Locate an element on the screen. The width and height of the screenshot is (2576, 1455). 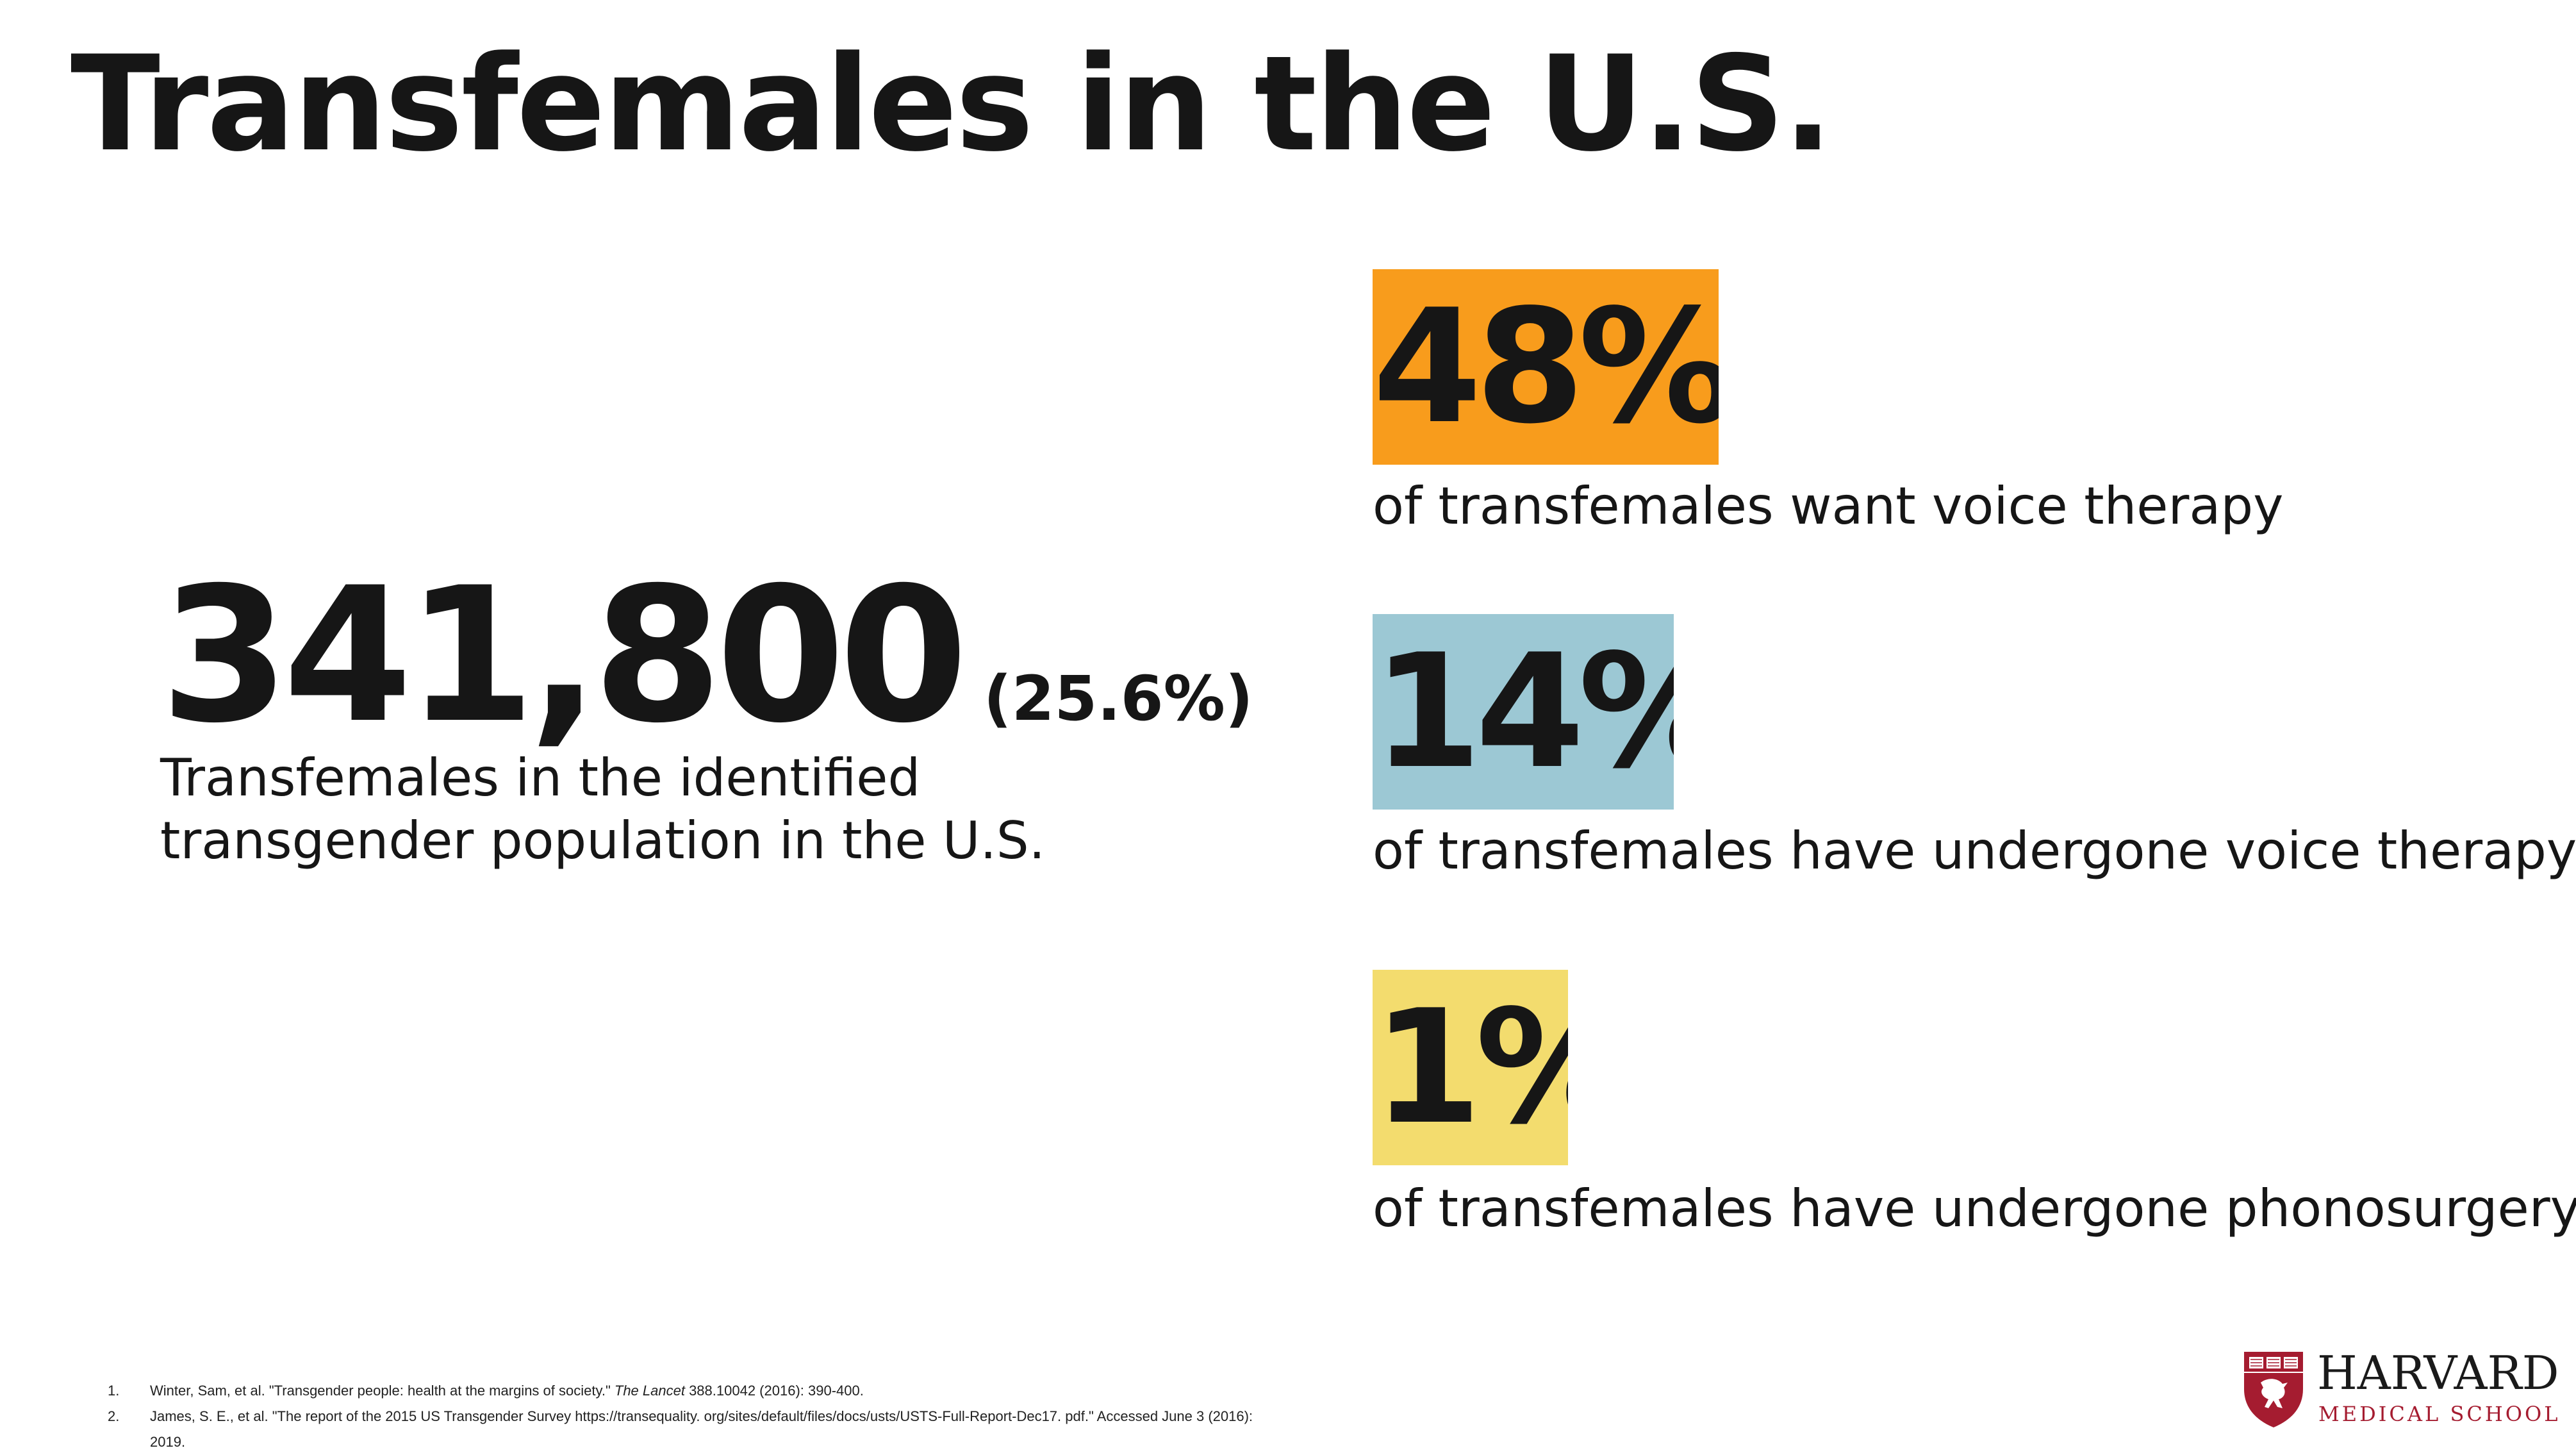
stat-value: 1% is located at coordinates (1470, 1067).